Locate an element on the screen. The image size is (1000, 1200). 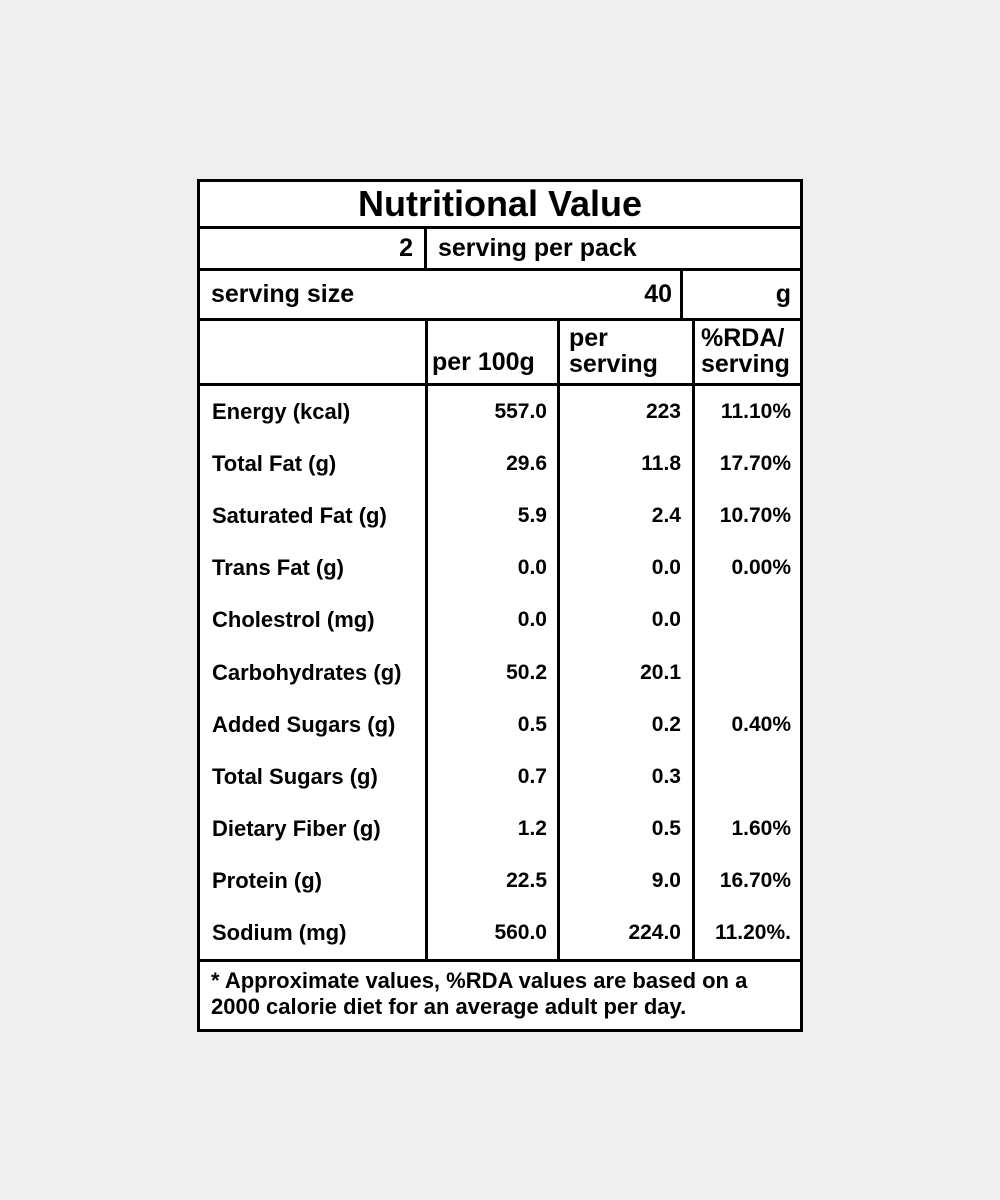
value-rda-per-serving: 0.40% is located at coordinates (746, 724).